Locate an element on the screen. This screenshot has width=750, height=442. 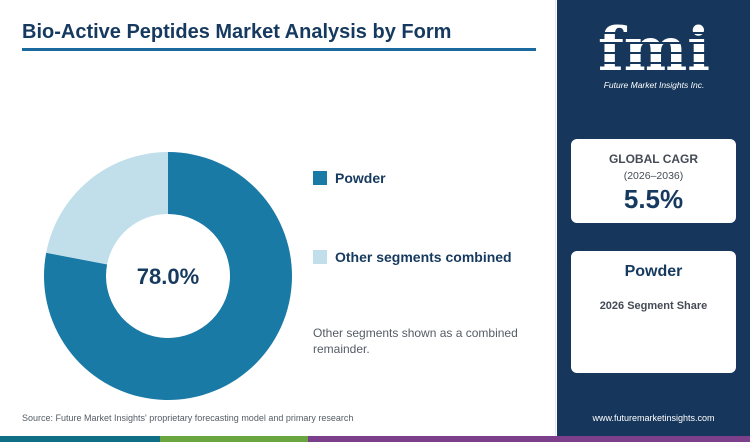
segment-name: Powder is located at coordinates (653, 271).